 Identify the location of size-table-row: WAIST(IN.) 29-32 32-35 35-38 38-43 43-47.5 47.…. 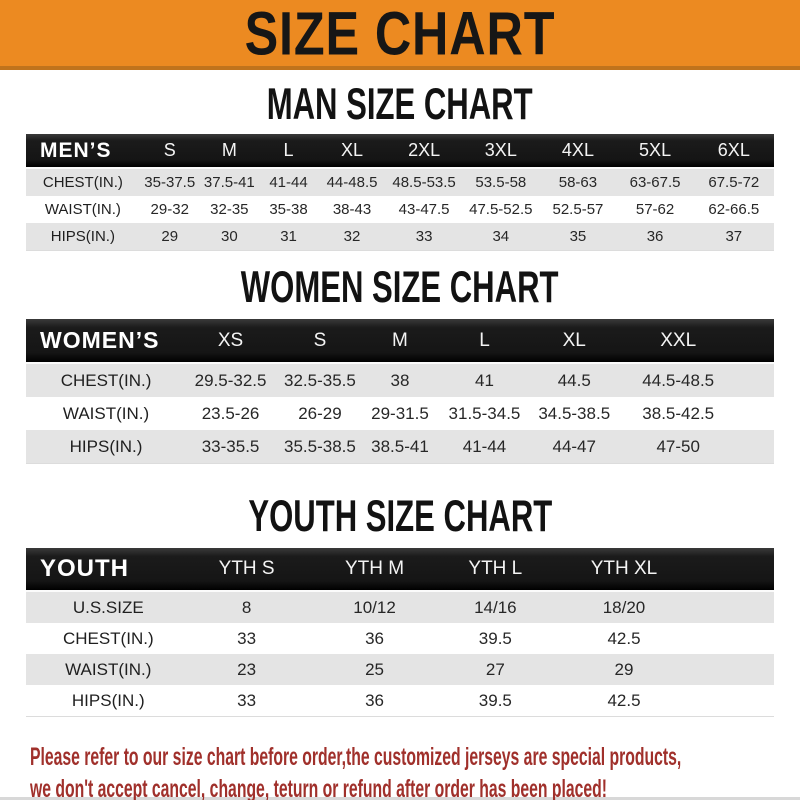
(400, 209).